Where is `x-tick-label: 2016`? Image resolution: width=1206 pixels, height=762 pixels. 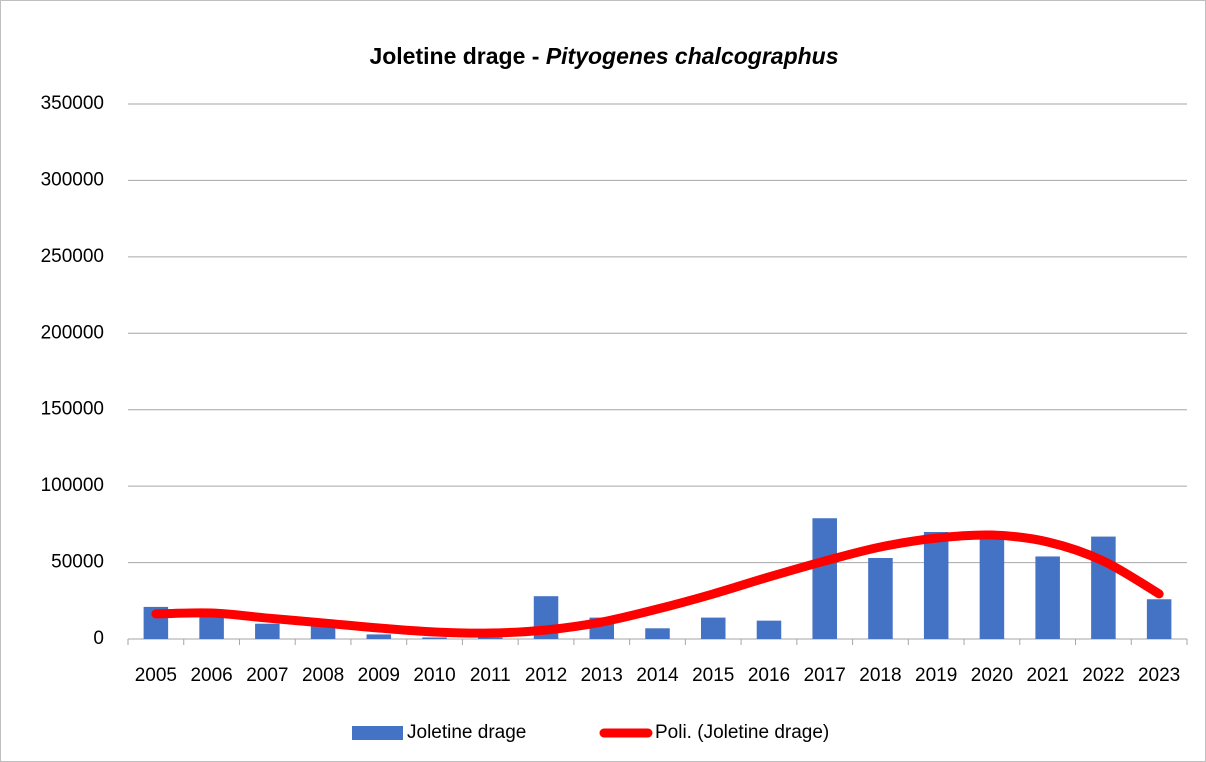
x-tick-label: 2016 is located at coordinates (769, 675).